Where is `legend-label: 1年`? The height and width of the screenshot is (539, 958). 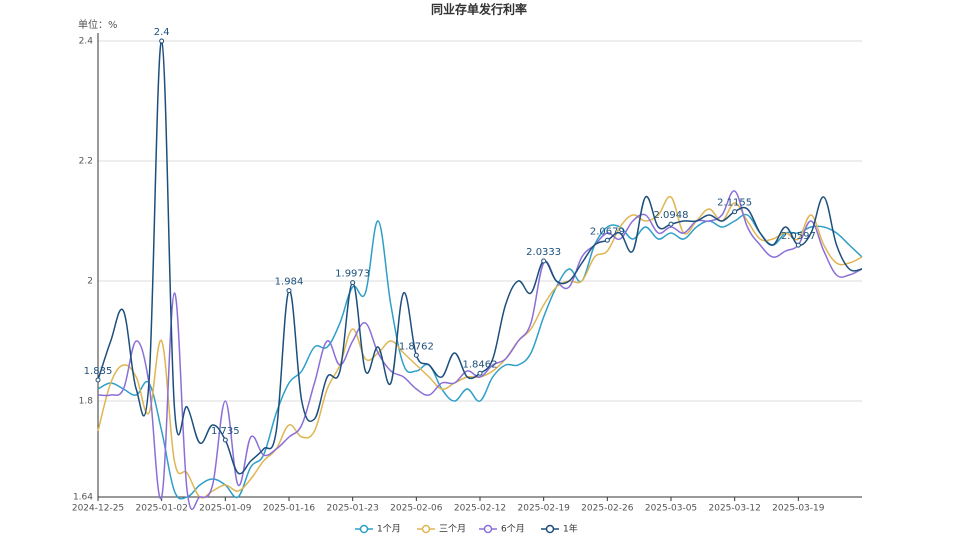
legend-label: 1年 is located at coordinates (570, 529).